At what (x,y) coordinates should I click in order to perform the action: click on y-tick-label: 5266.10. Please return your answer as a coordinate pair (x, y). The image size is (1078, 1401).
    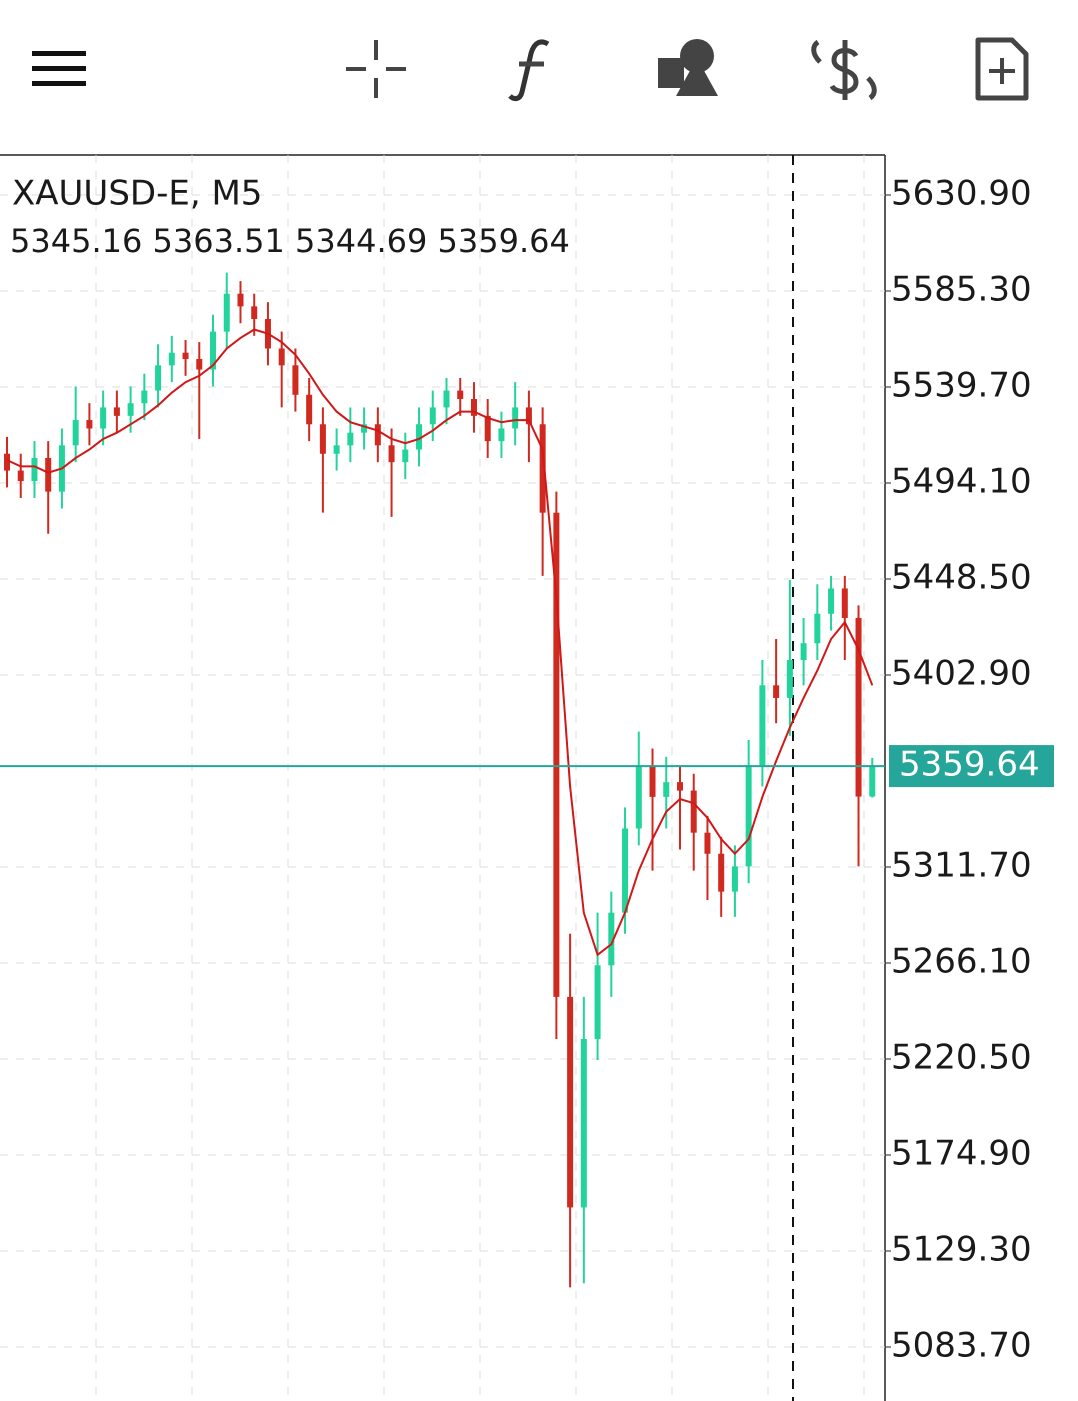
    Looking at the image, I should click on (961, 962).